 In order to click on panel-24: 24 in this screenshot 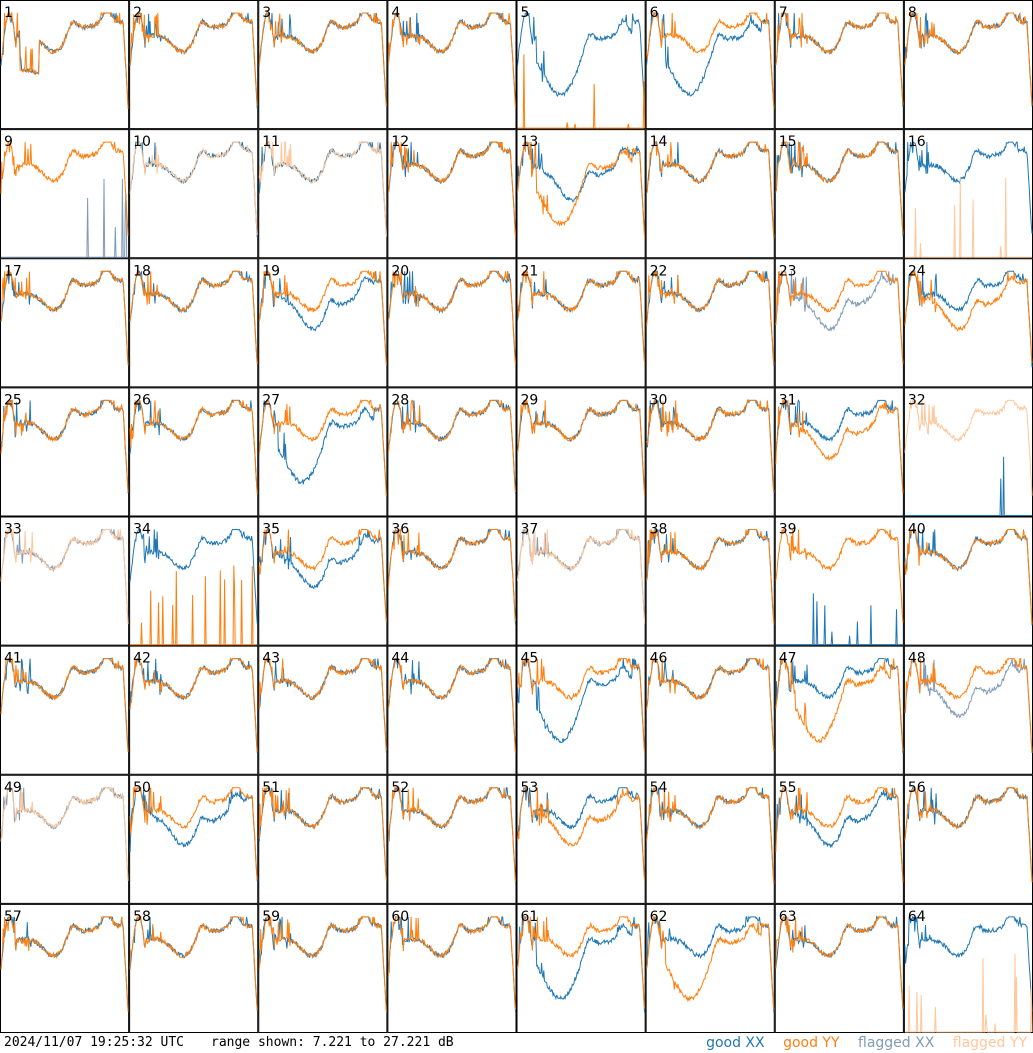, I will do `click(968, 323)`.